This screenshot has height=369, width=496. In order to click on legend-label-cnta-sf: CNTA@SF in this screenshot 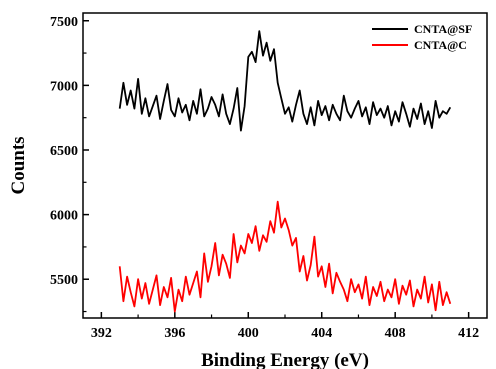, I will do `click(443, 29)`.